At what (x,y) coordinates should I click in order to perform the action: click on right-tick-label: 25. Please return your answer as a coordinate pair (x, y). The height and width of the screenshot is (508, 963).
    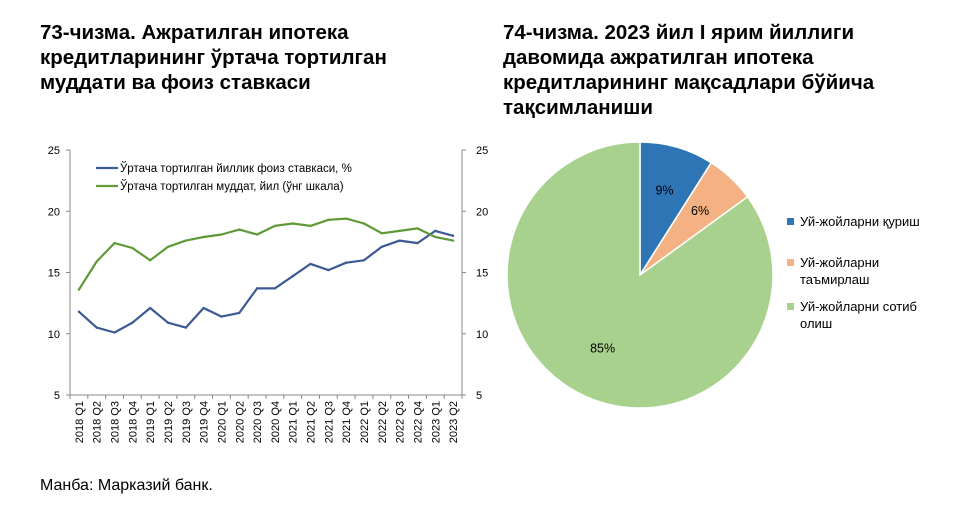
    Looking at the image, I should click on (482, 151).